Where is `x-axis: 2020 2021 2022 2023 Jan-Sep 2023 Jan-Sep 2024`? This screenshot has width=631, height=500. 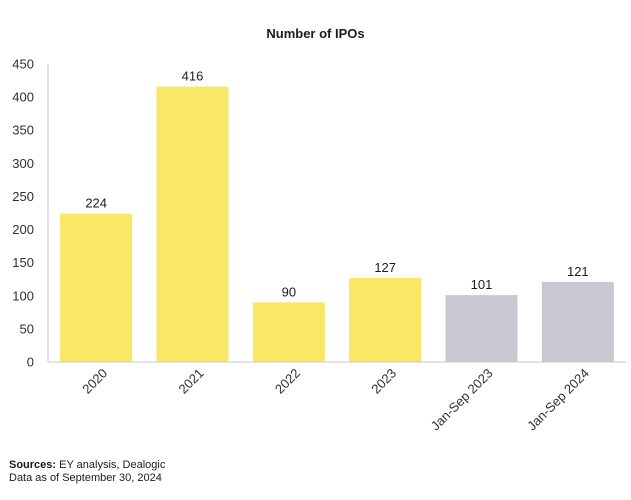 x-axis: 2020 2021 2022 2023 Jan-Sep 2023 Jan-Sep 2024 is located at coordinates (337, 397).